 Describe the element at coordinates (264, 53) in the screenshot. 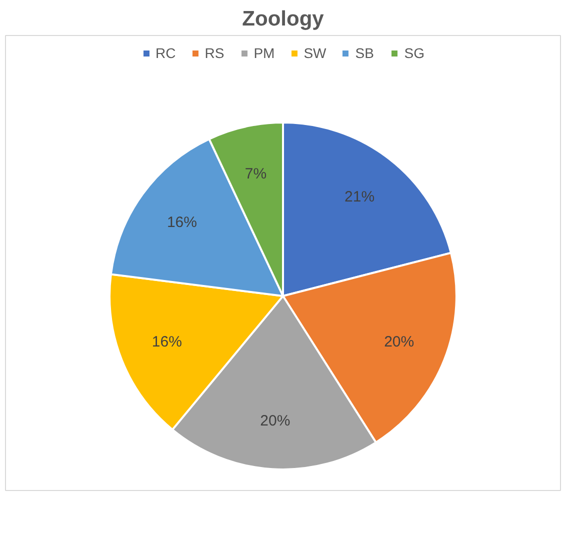

I see `legend-label: PM` at that location.